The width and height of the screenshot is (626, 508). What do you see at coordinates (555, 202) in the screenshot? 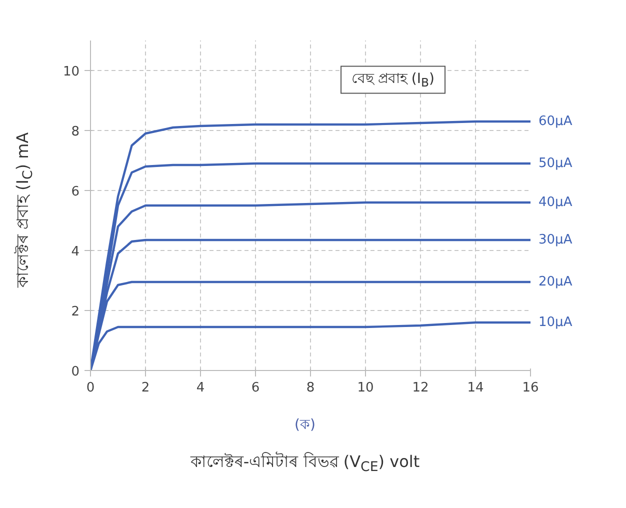
I see `series-label: 40µA` at bounding box center [555, 202].